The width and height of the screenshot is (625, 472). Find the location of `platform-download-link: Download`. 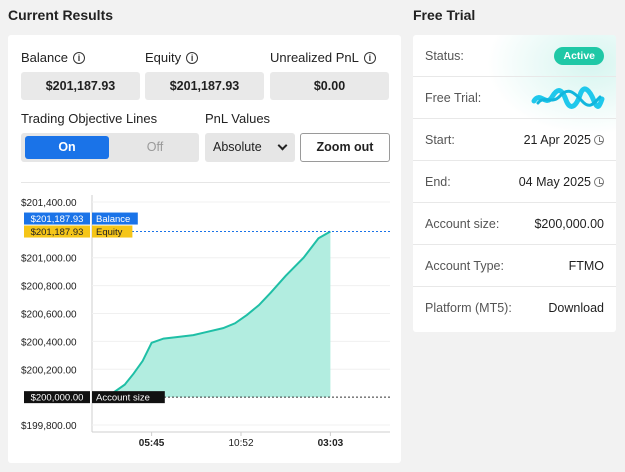

platform-download-link: Download is located at coordinates (576, 308).